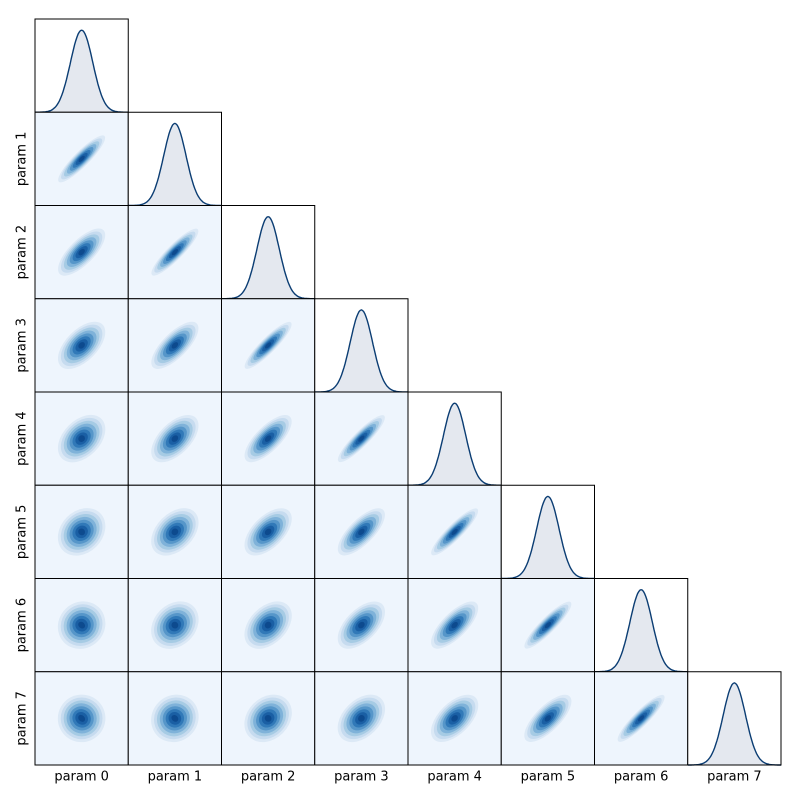 This screenshot has height=800, width=800. Describe the element at coordinates (734, 777) in the screenshot. I see `x-axis-label: param 7` at that location.